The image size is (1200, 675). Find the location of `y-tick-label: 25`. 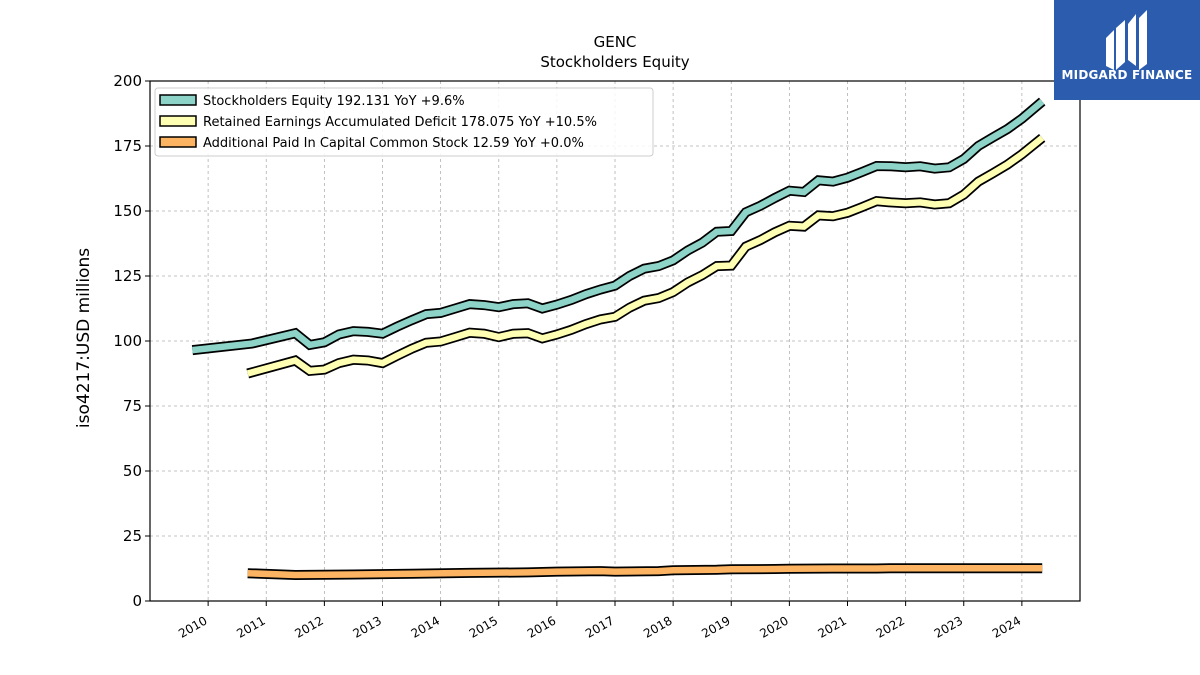

y-tick-label: 25 is located at coordinates (132, 536).